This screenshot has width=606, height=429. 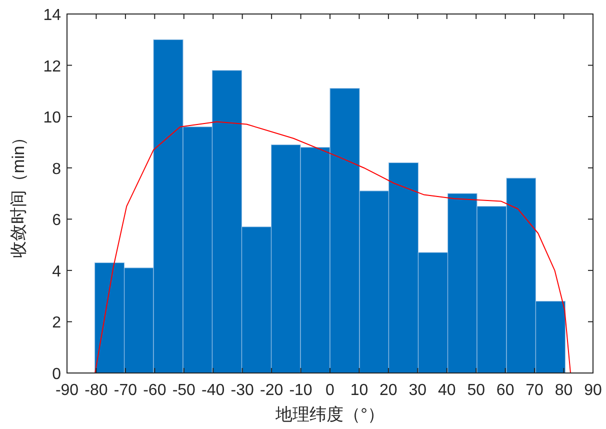 I want to click on x-tick-label: -60, so click(x=154, y=390).